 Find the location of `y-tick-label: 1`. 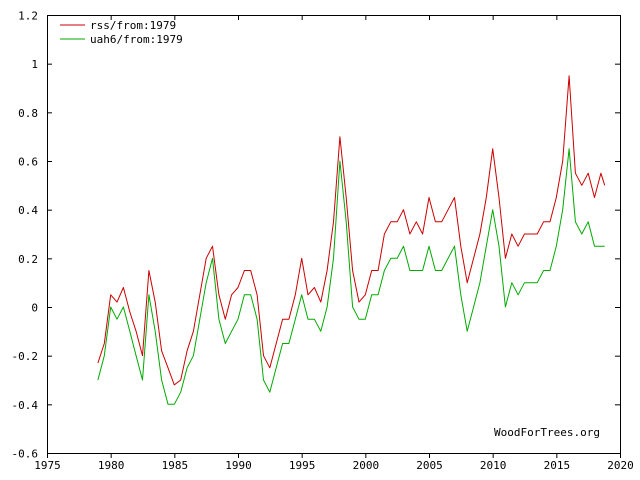

y-tick-label: 1 is located at coordinates (34, 64).